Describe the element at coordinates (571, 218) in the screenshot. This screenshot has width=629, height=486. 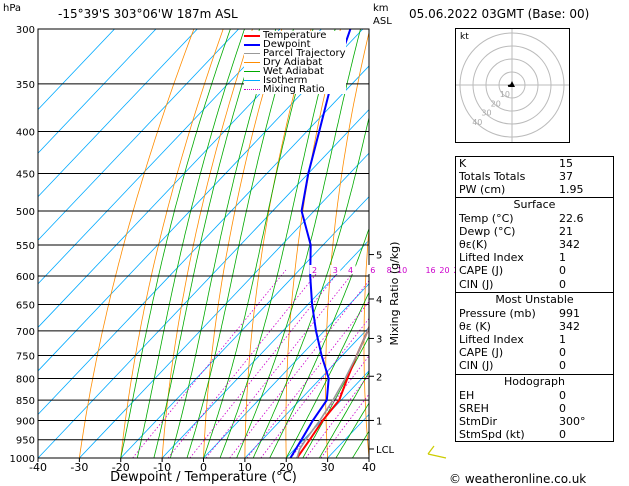
I see `row-value: 22.6` at that location.